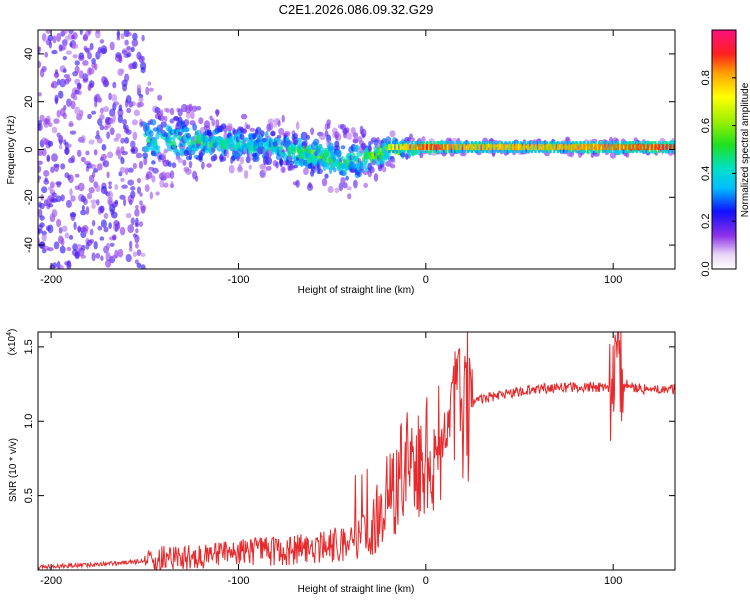  What do you see at coordinates (613, 280) in the screenshot?
I see `x-tick-label: 100` at bounding box center [613, 280].